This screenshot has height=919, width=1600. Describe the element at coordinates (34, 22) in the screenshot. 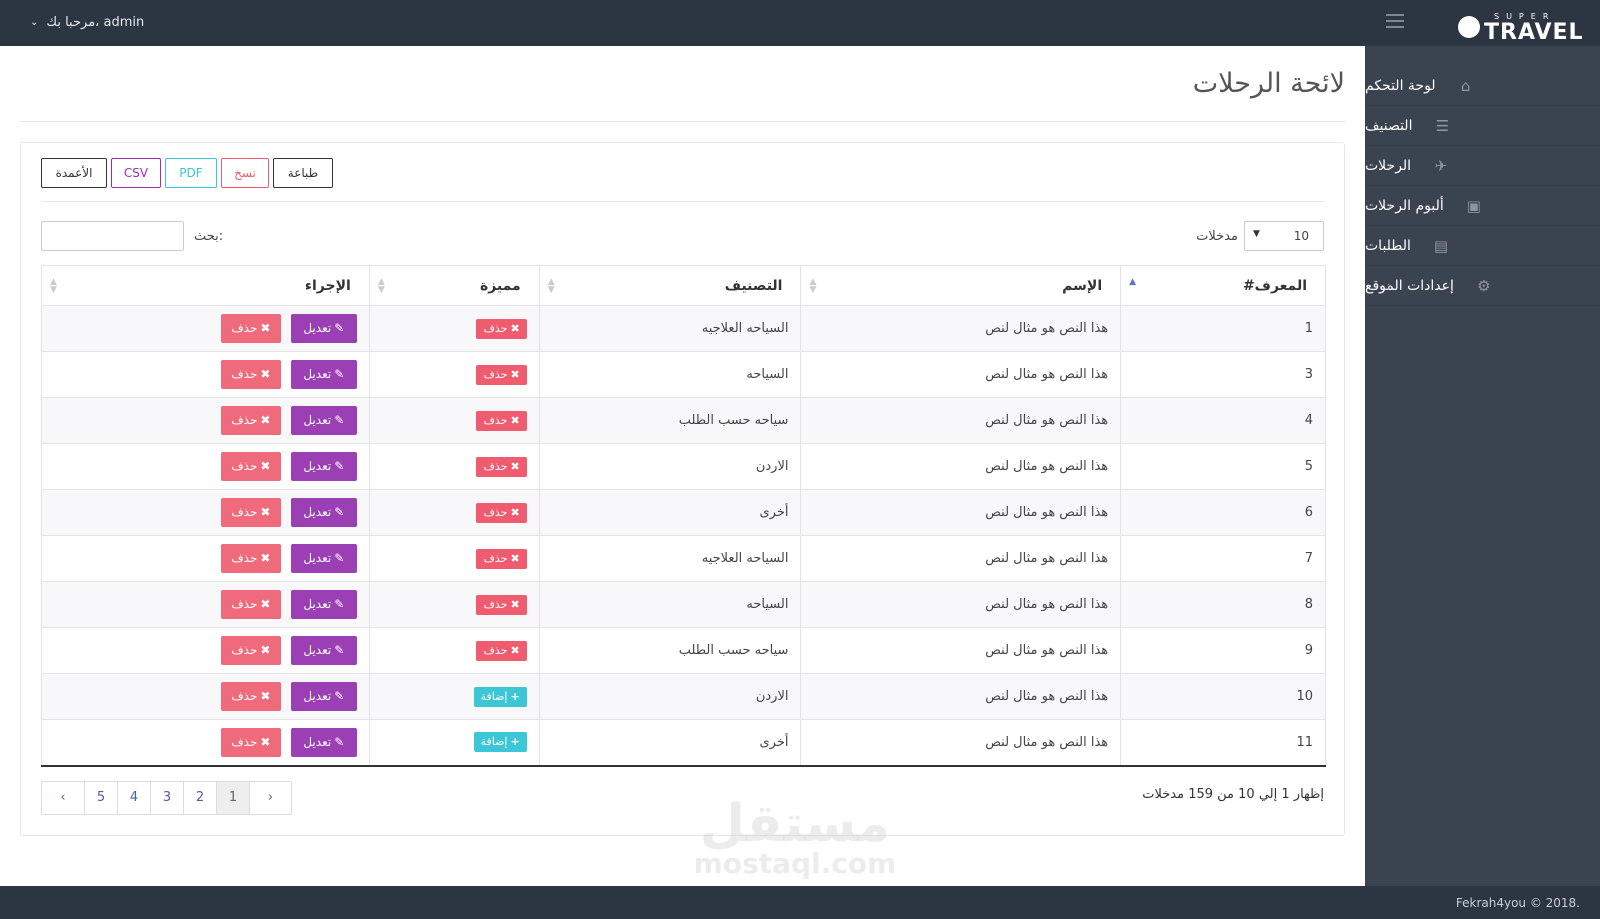

I see `chevron-down-icon: ⌄` at that location.